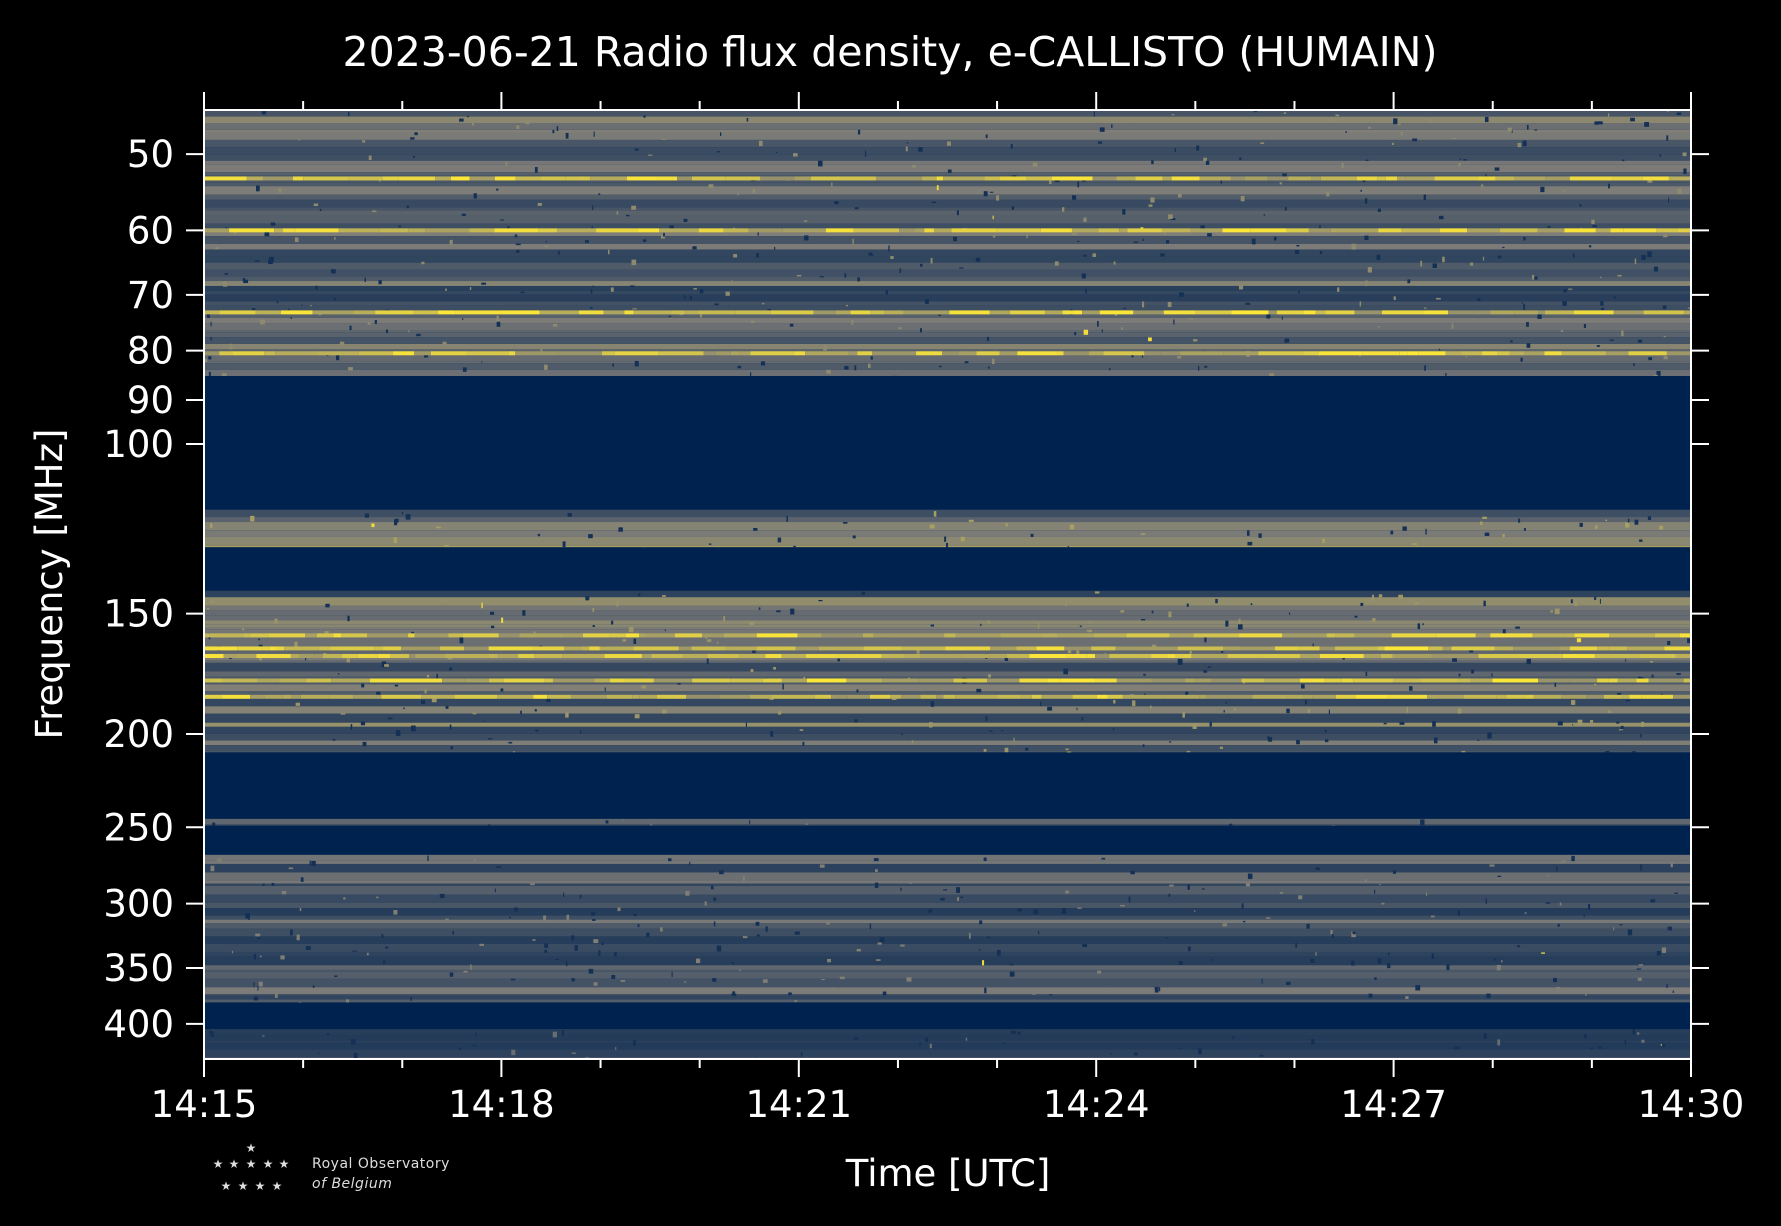 This screenshot has width=1781, height=1226. I want to click on y-tick-label: 150, so click(138, 614).